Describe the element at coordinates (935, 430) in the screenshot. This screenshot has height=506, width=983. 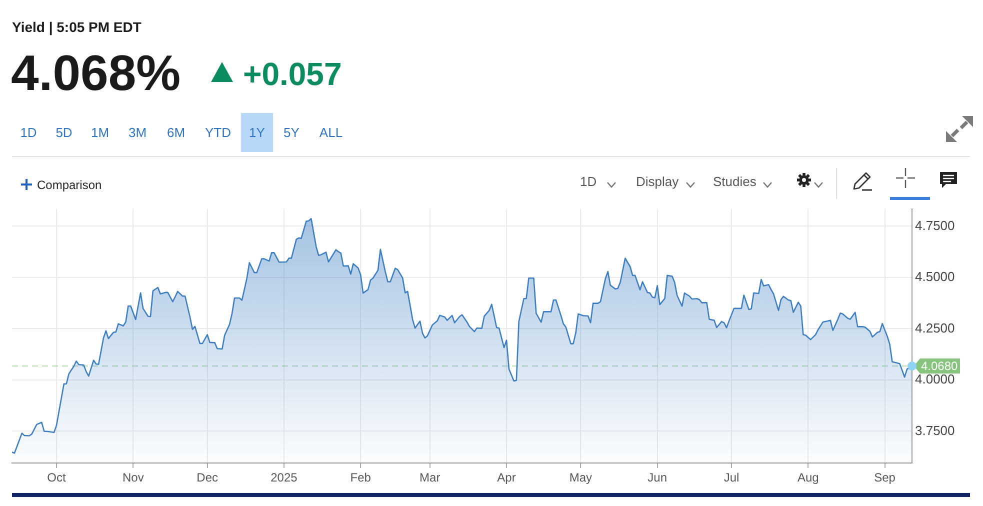
I see `y-tick-label: 3.7500` at that location.